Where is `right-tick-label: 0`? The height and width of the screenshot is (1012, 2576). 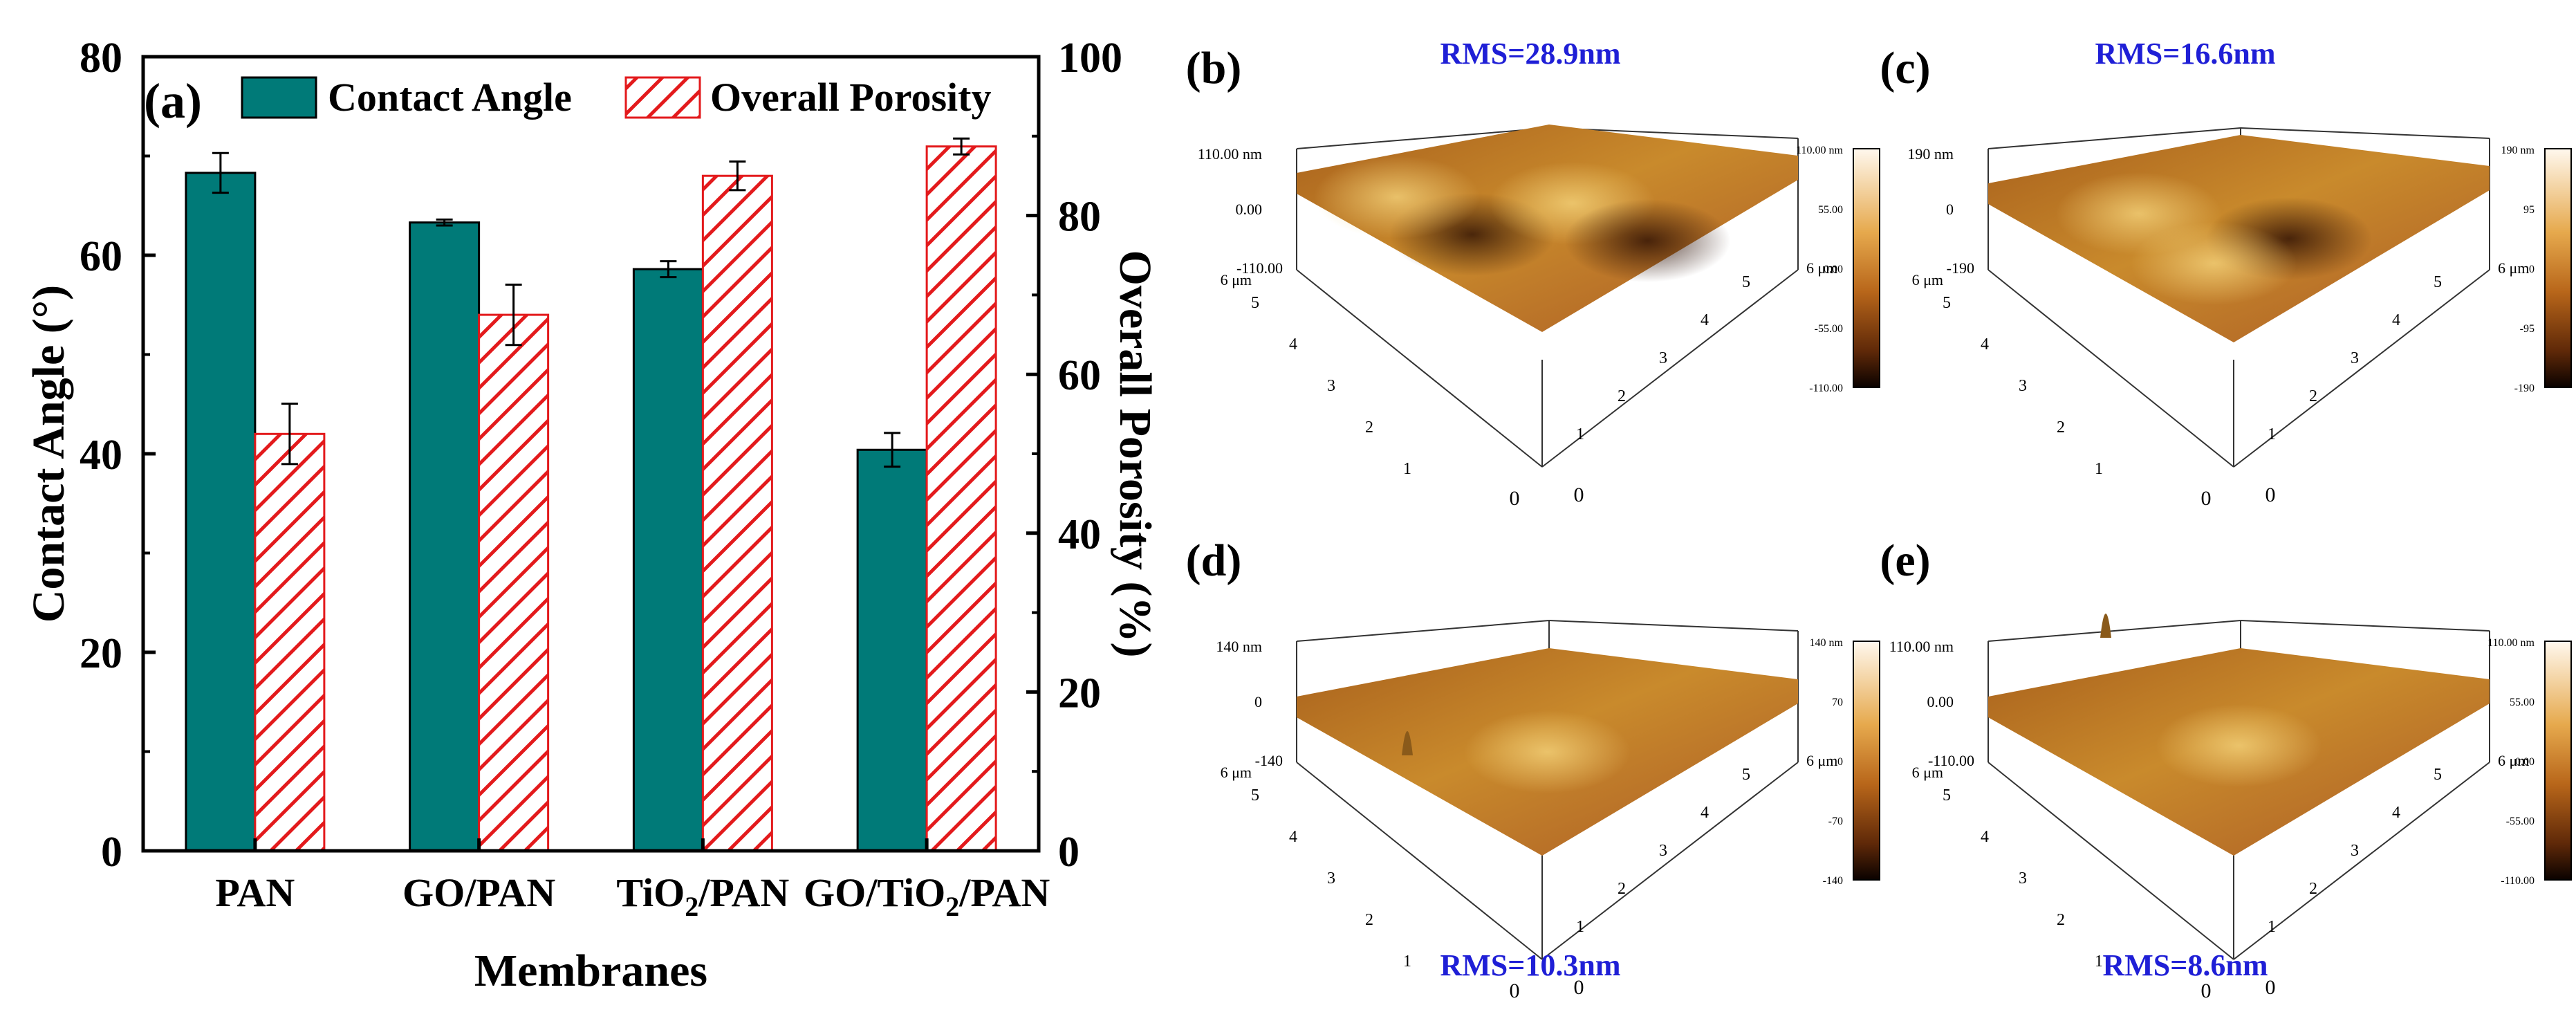
right-tick-label: 0 is located at coordinates (1069, 852).